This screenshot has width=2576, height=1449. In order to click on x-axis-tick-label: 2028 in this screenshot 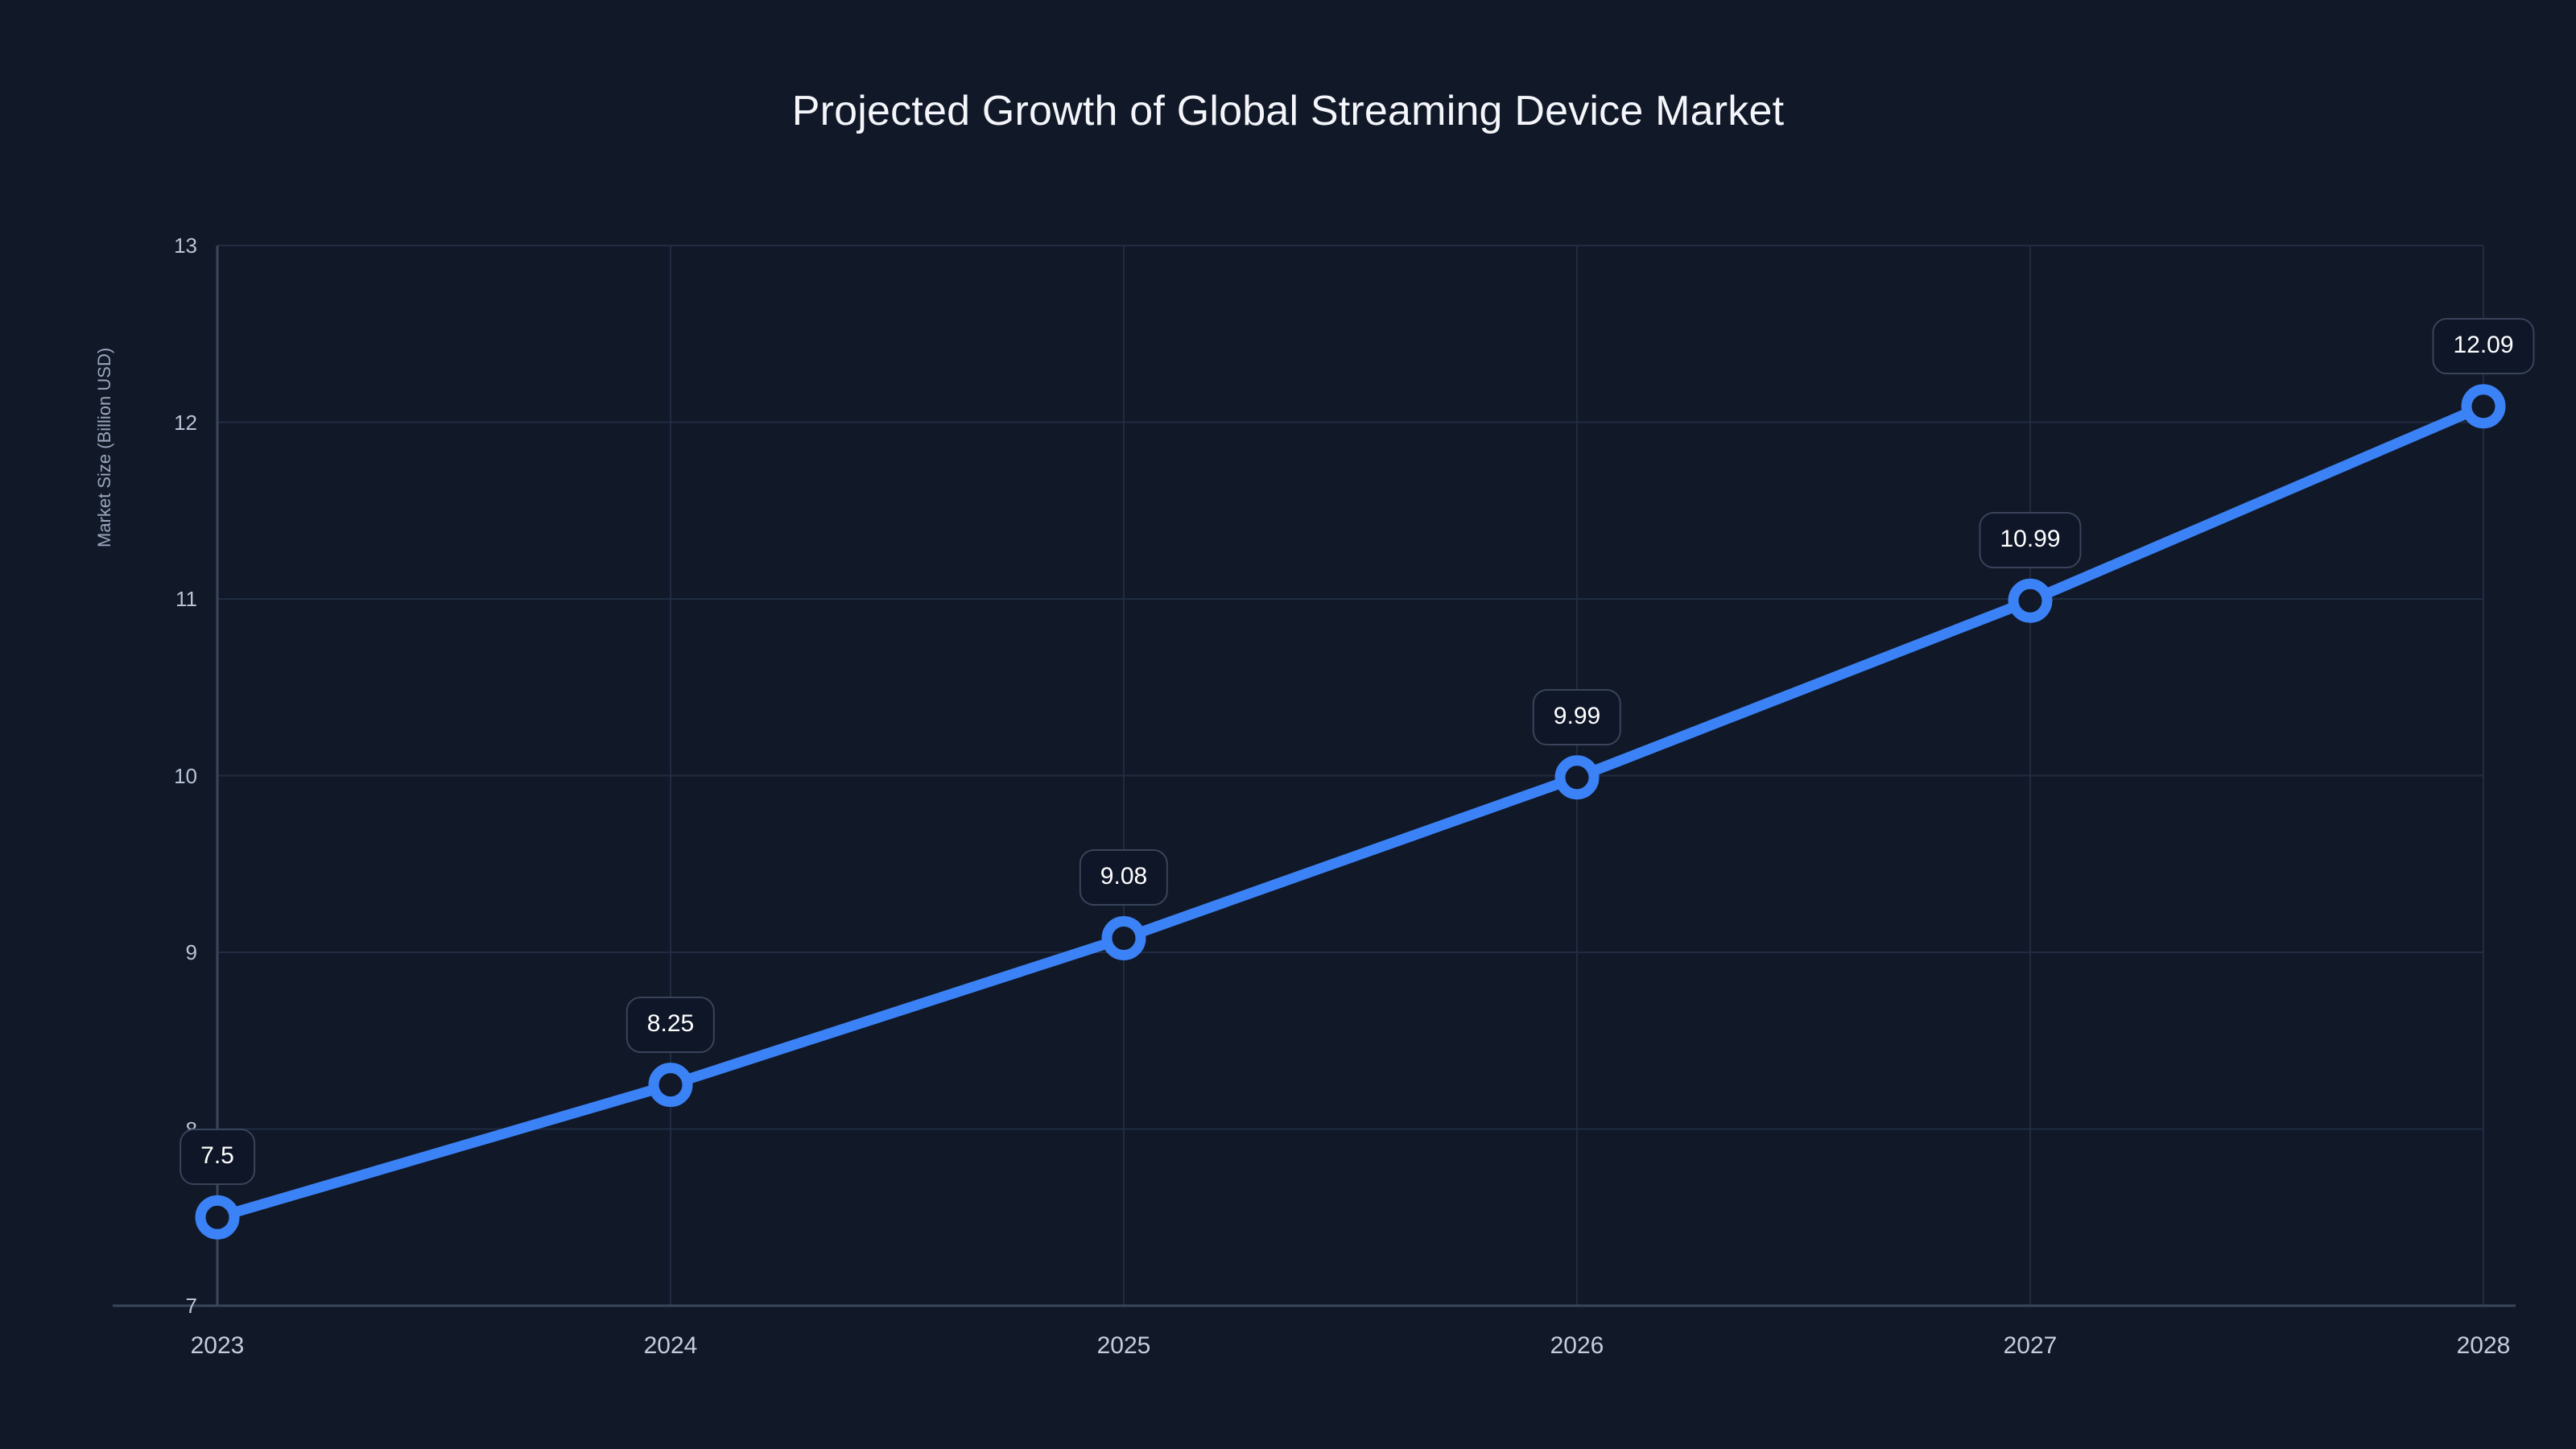, I will do `click(2483, 1345)`.